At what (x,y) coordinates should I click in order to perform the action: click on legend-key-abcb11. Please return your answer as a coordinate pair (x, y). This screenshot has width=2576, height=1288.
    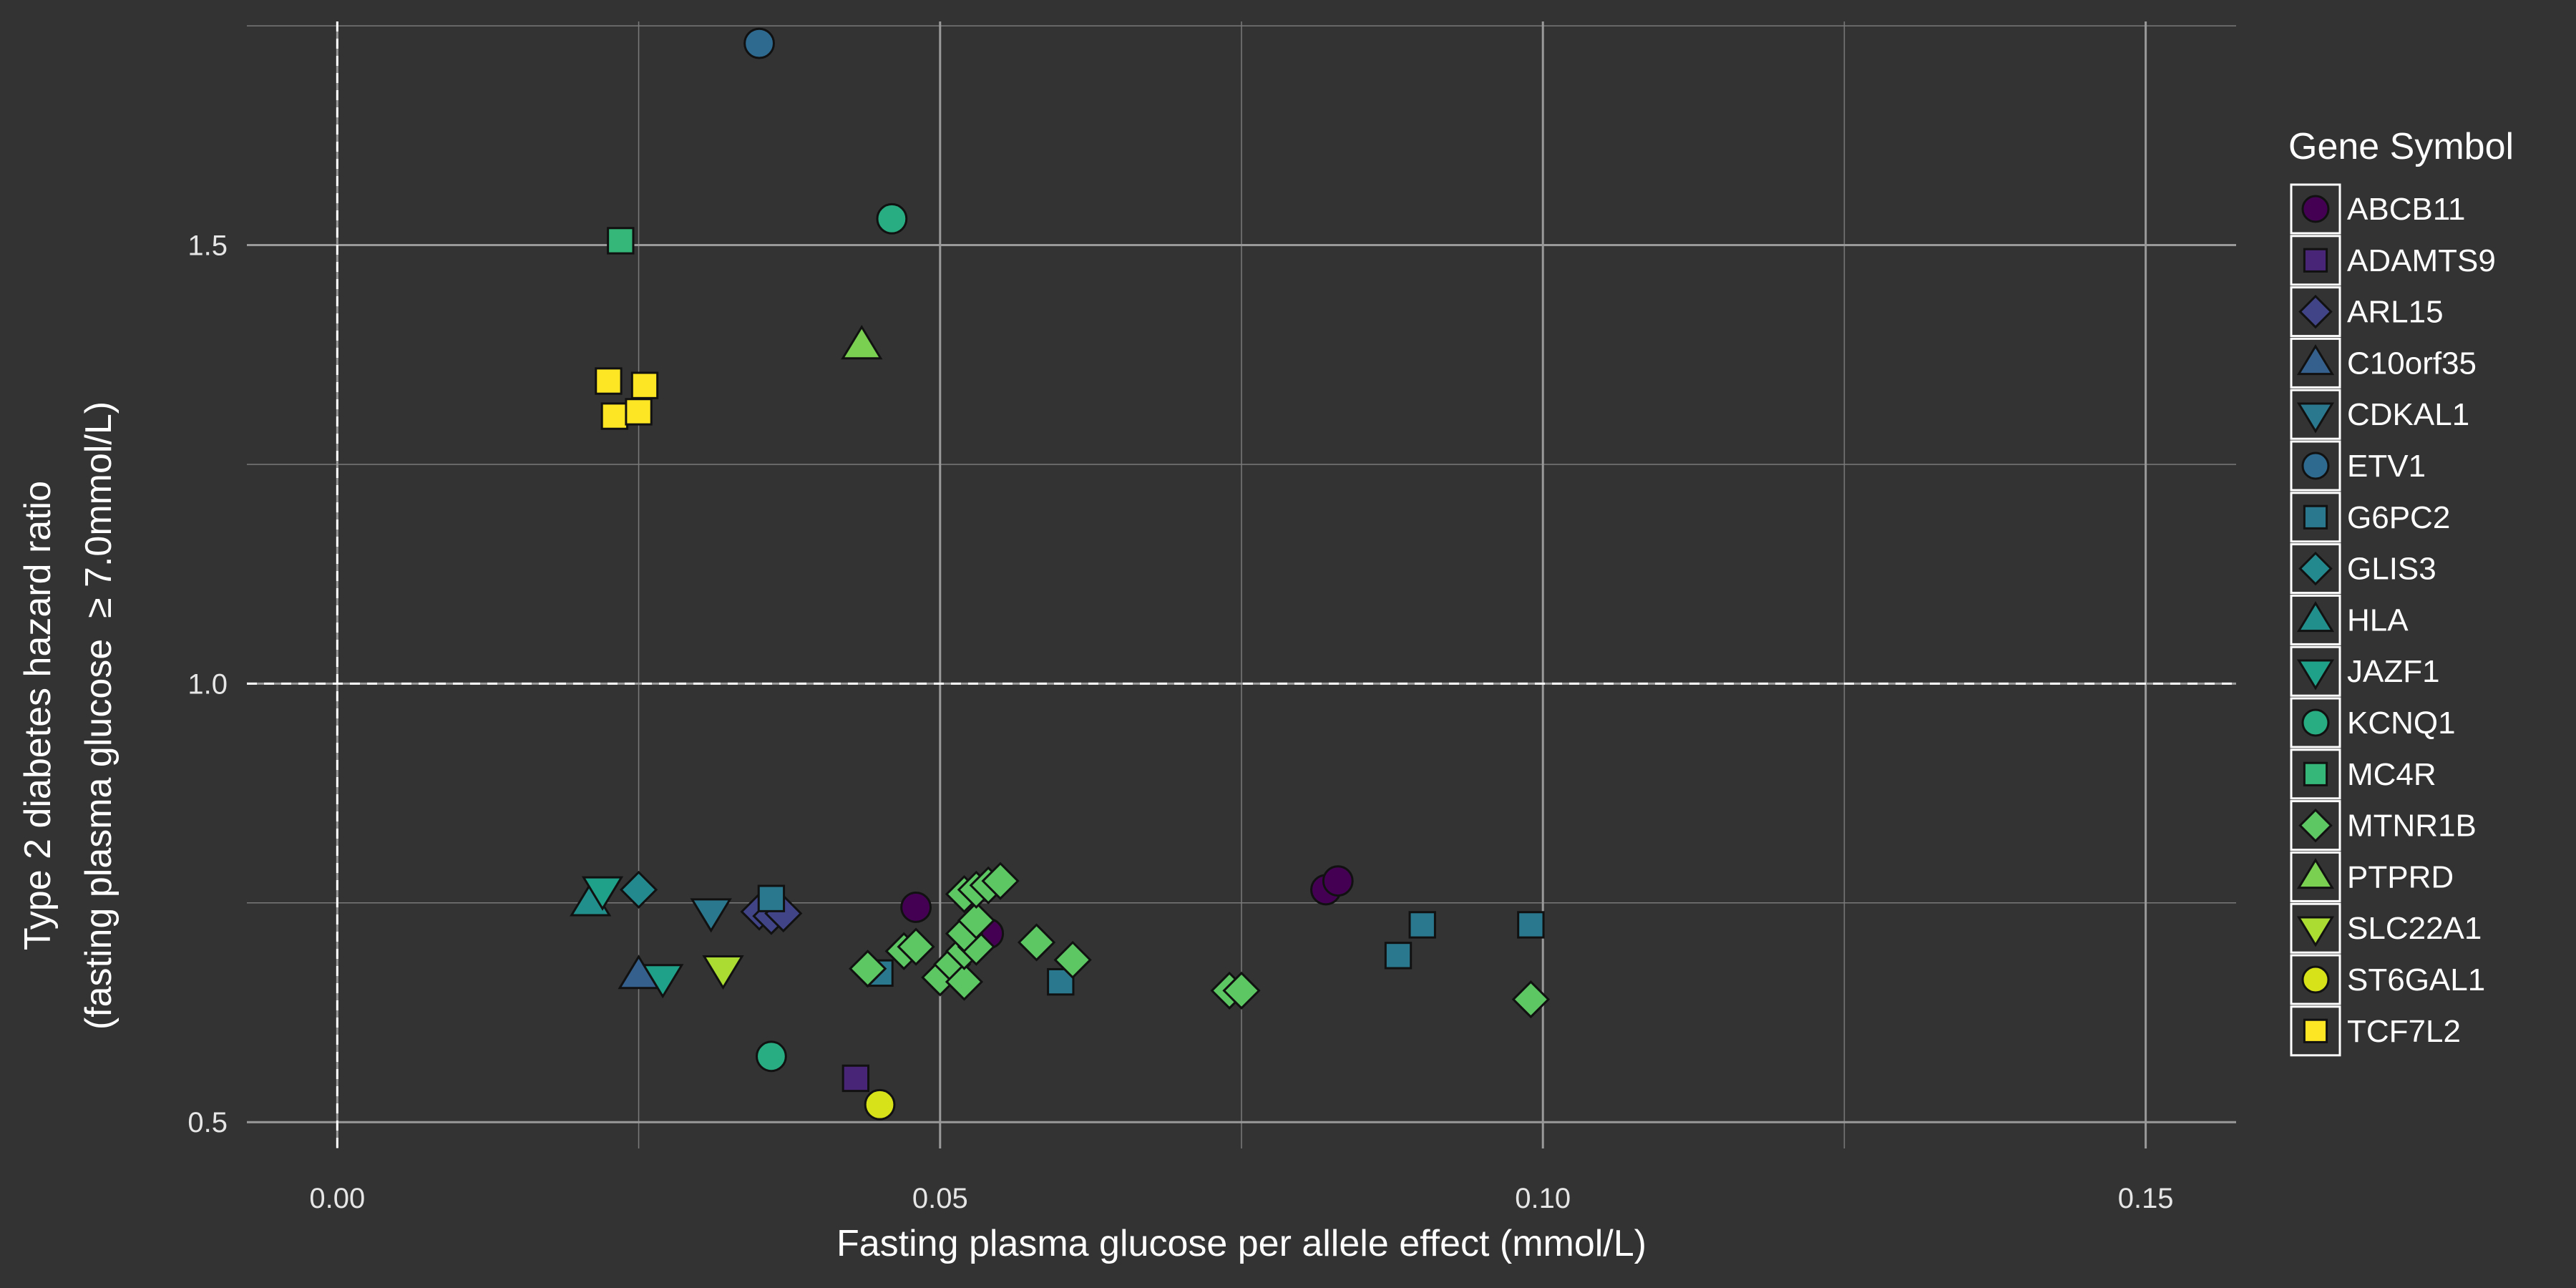
    Looking at the image, I should click on (2315, 209).